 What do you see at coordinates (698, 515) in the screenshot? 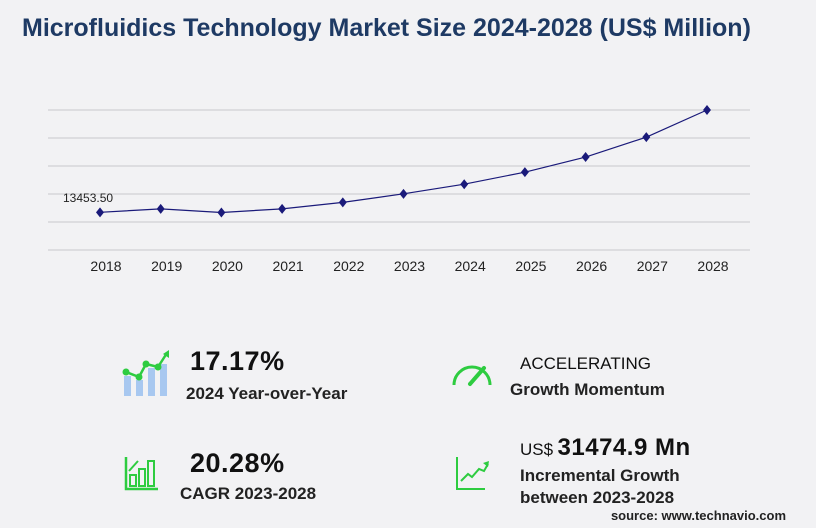
I see `source-text: source: www.technavio.com` at bounding box center [698, 515].